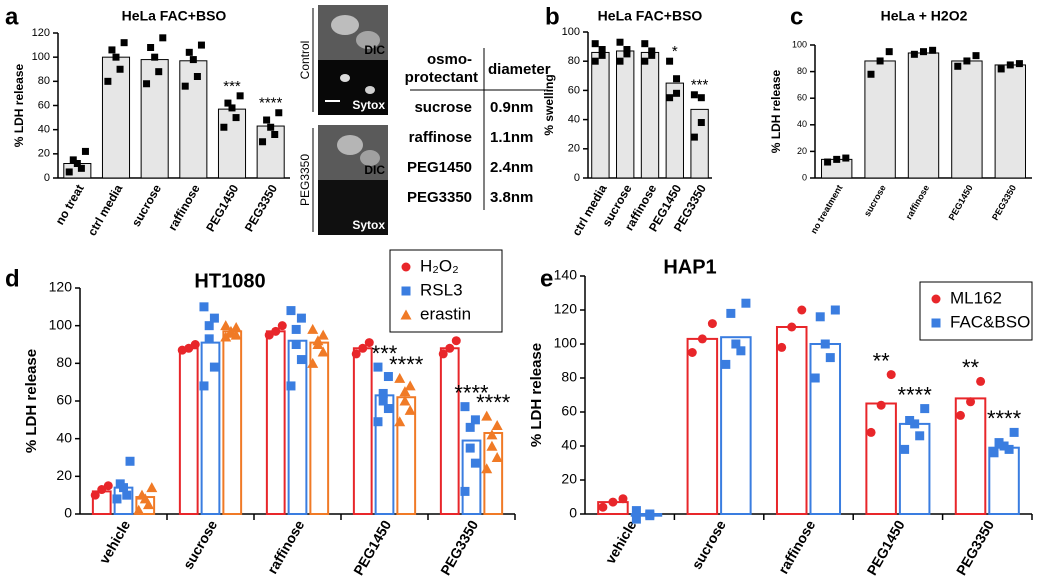  I want to click on table-header: diameter, so click(519, 69).